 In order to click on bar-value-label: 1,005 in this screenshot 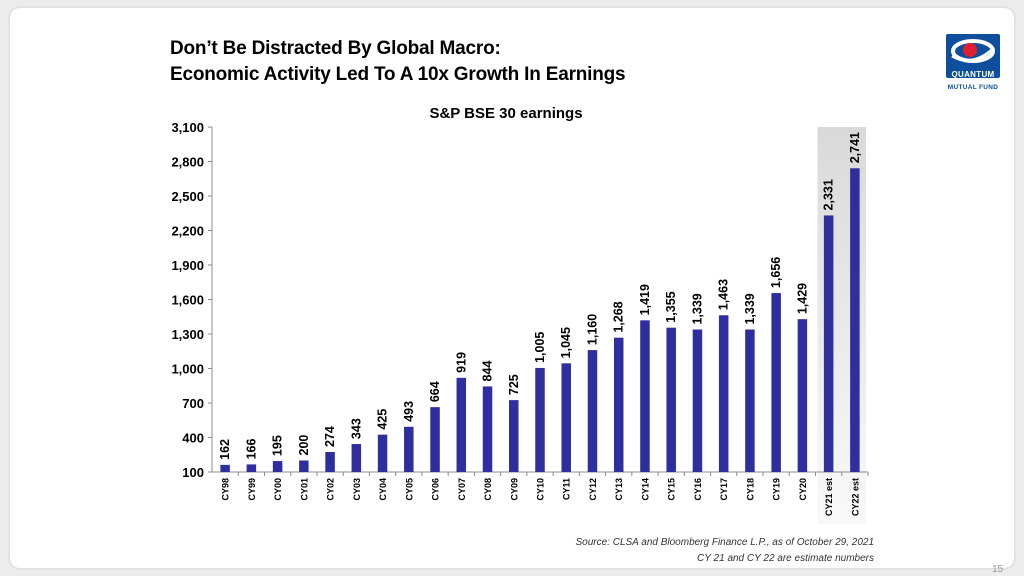, I will do `click(540, 347)`.